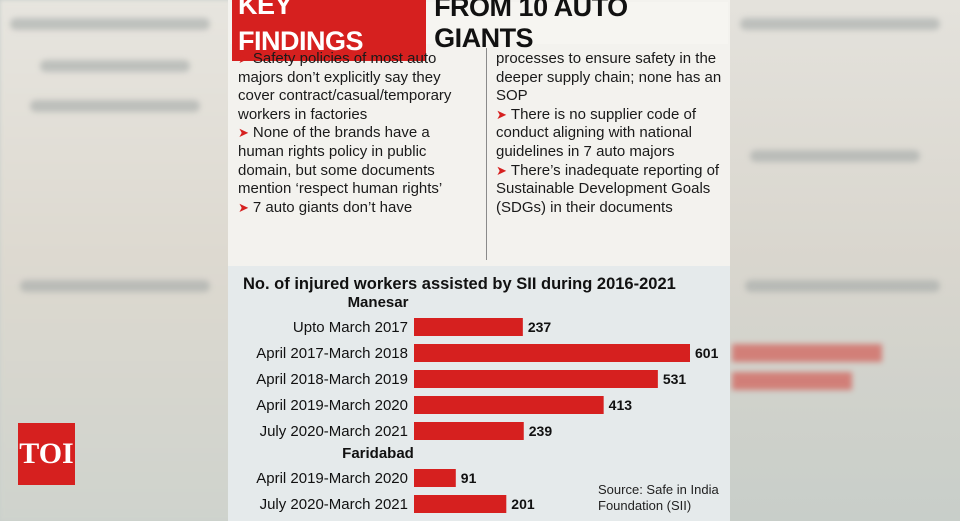 This screenshot has width=960, height=521. I want to click on data-label: 531, so click(675, 379).